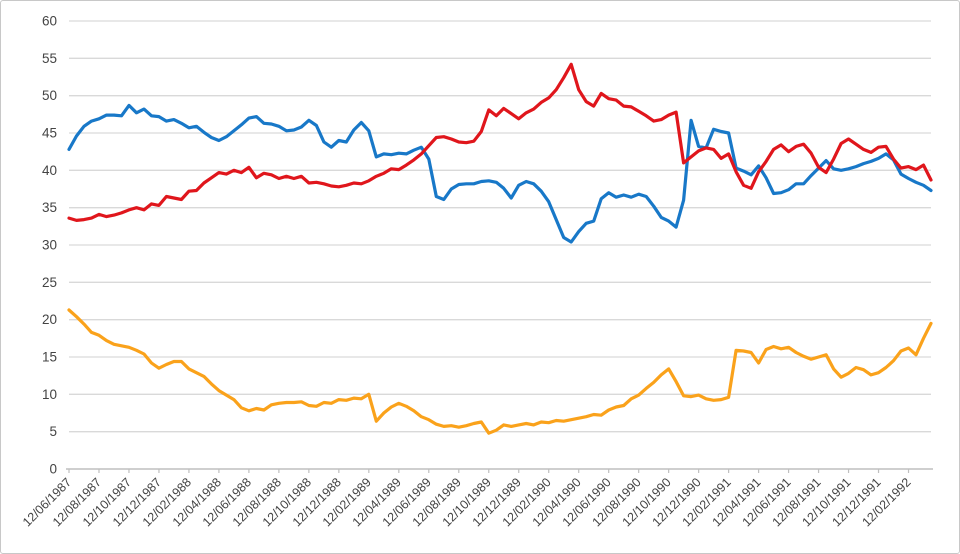  What do you see at coordinates (49, 394) in the screenshot?
I see `y-axis-label: 10` at bounding box center [49, 394].